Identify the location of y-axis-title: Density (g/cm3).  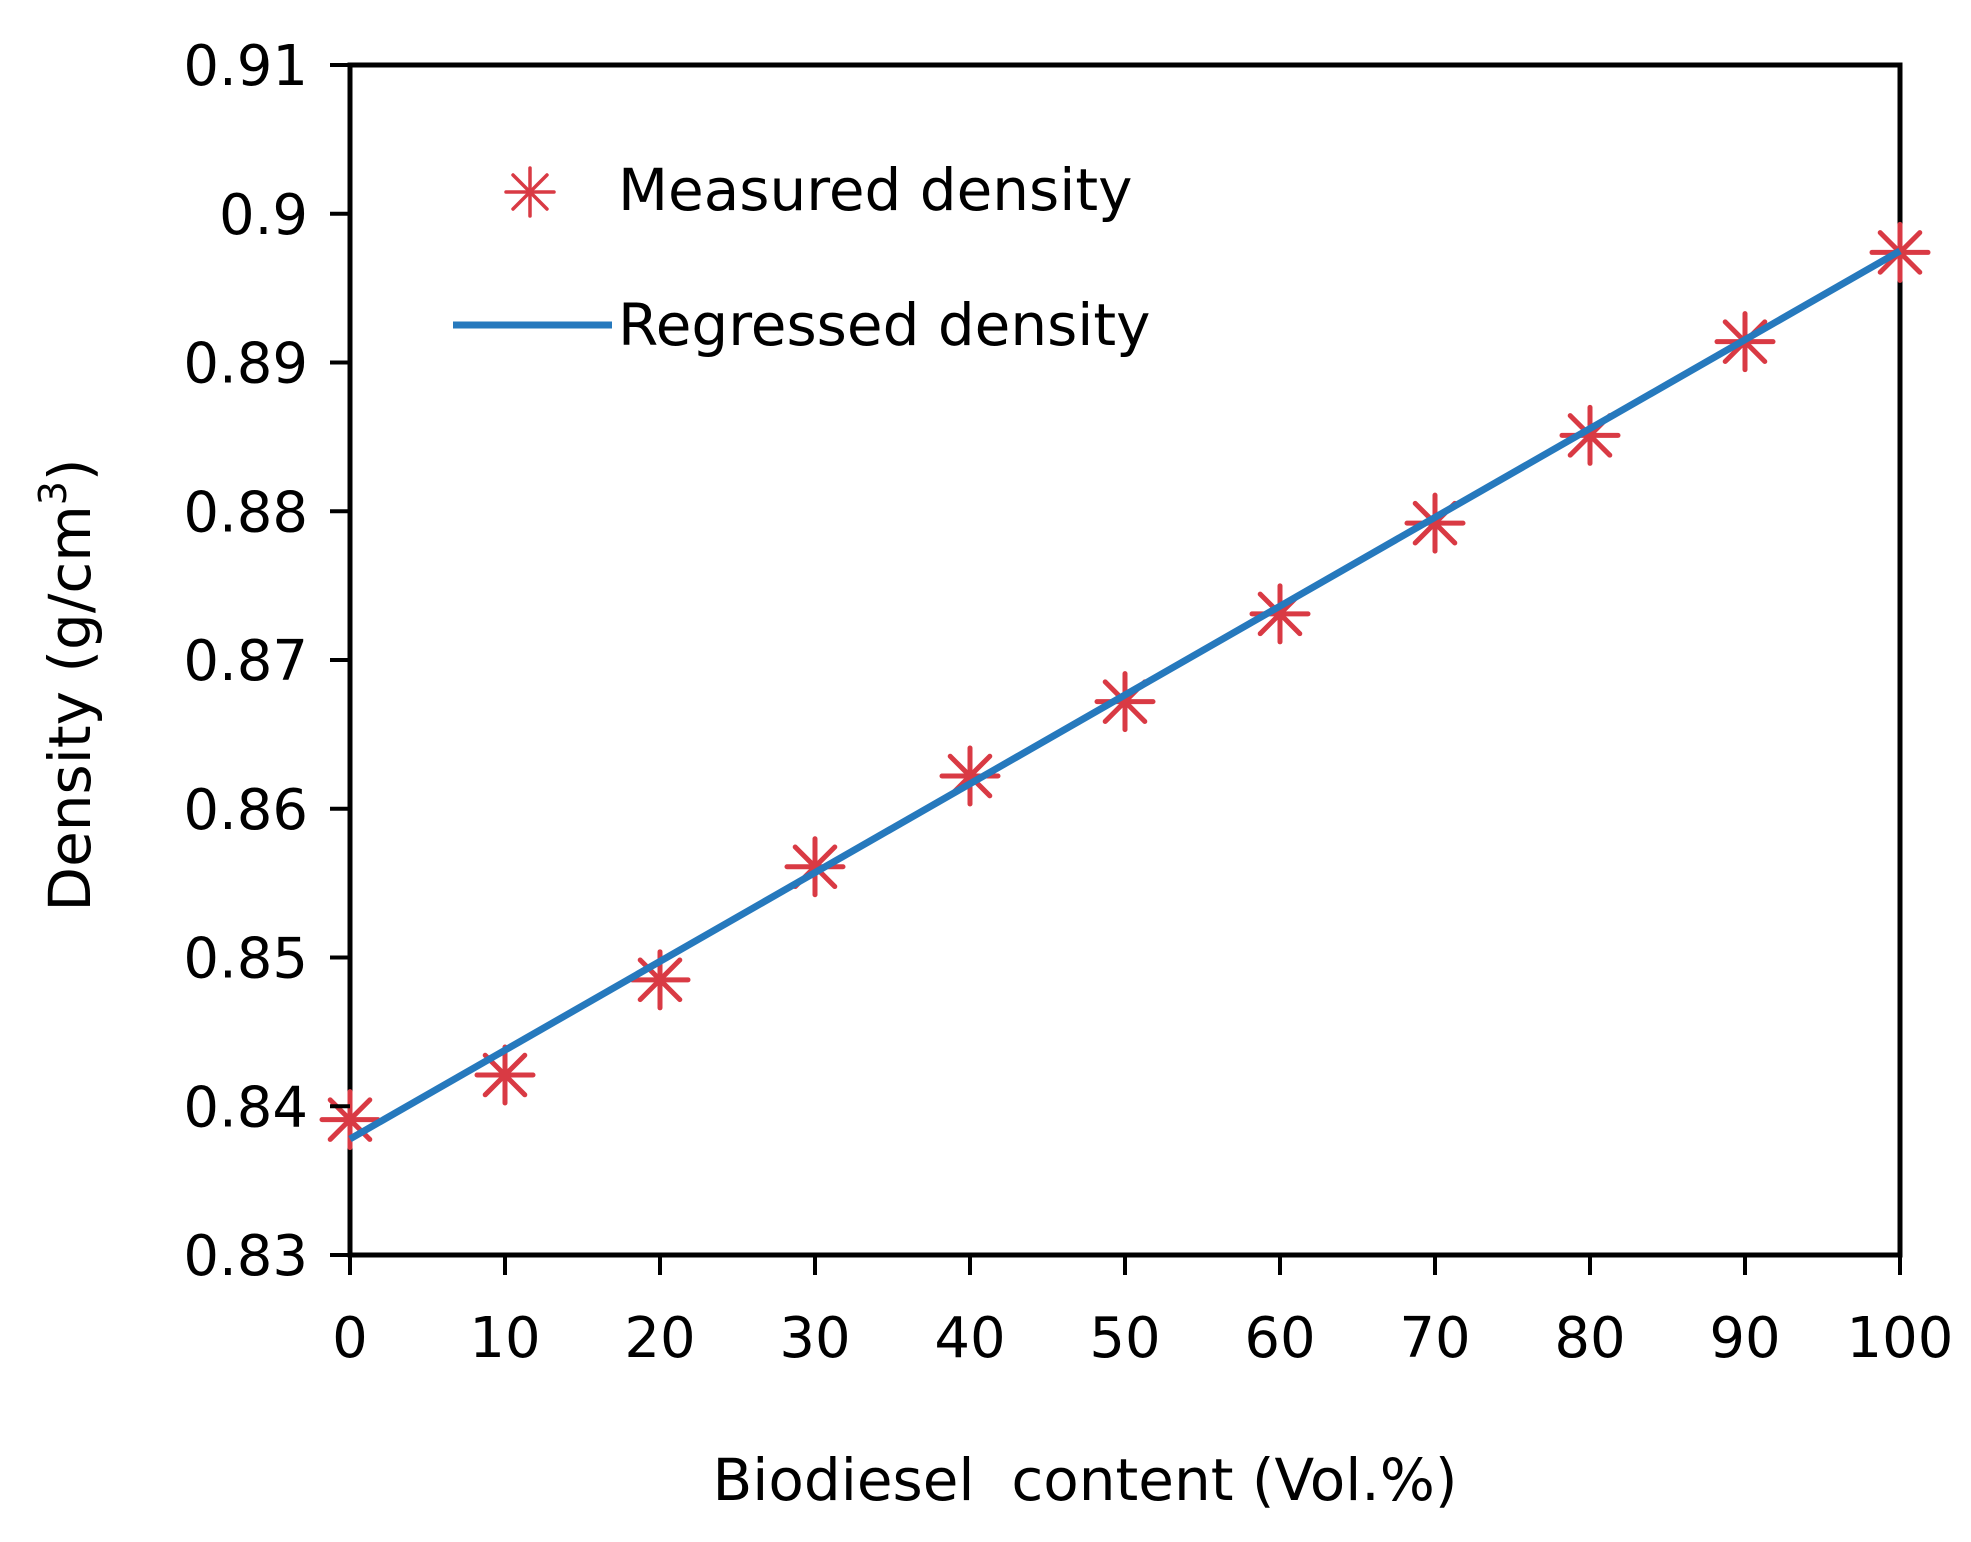
(67, 684).